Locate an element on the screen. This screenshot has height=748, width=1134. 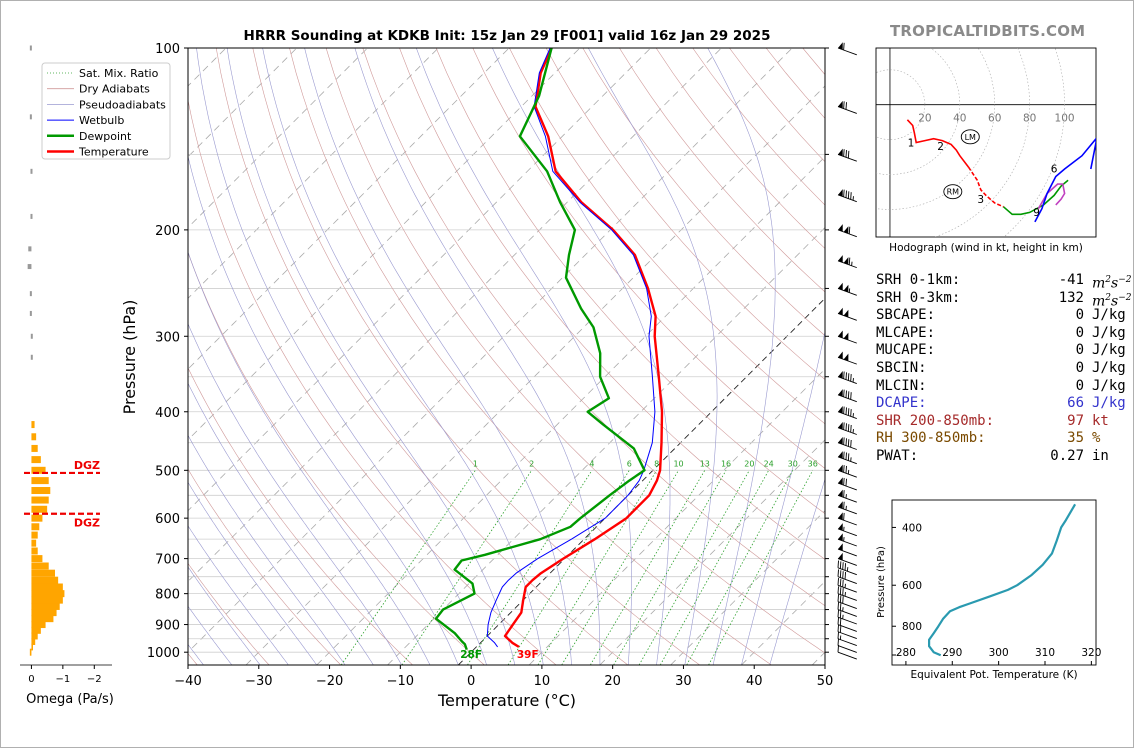
mixing-ratio-lines is located at coordinates (577, 567).